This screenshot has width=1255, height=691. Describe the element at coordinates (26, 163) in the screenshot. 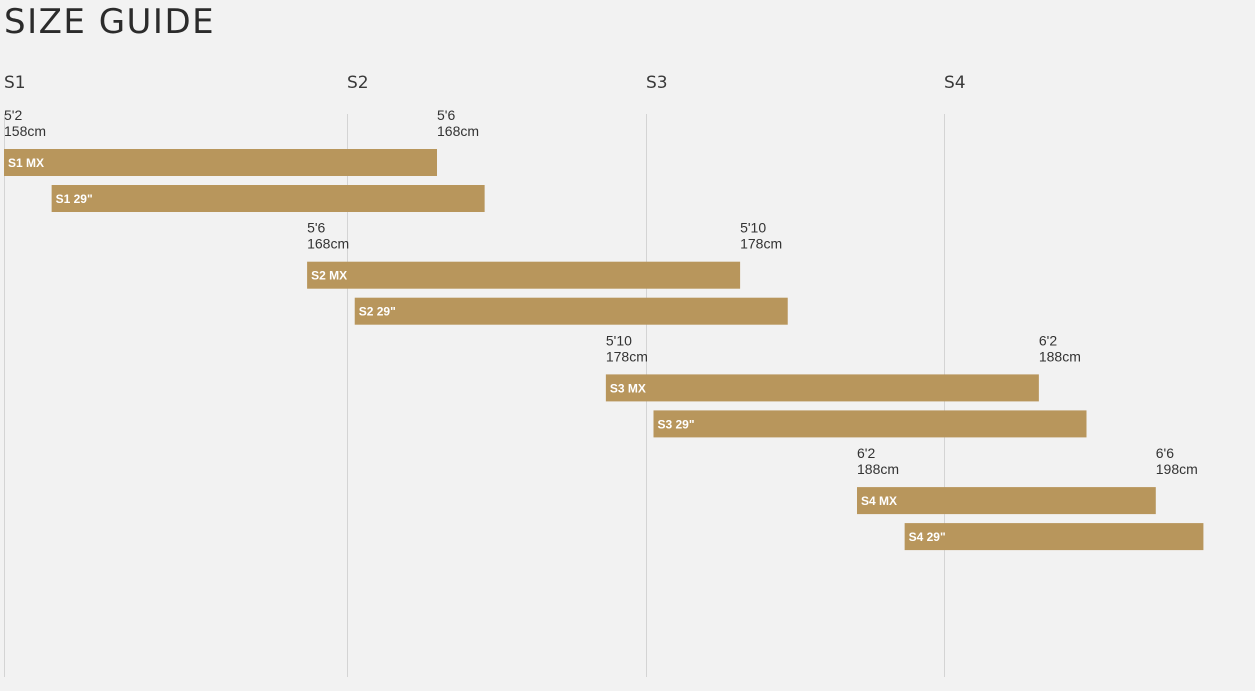

I see `s1-bar-label-mx: S1 MX` at that location.